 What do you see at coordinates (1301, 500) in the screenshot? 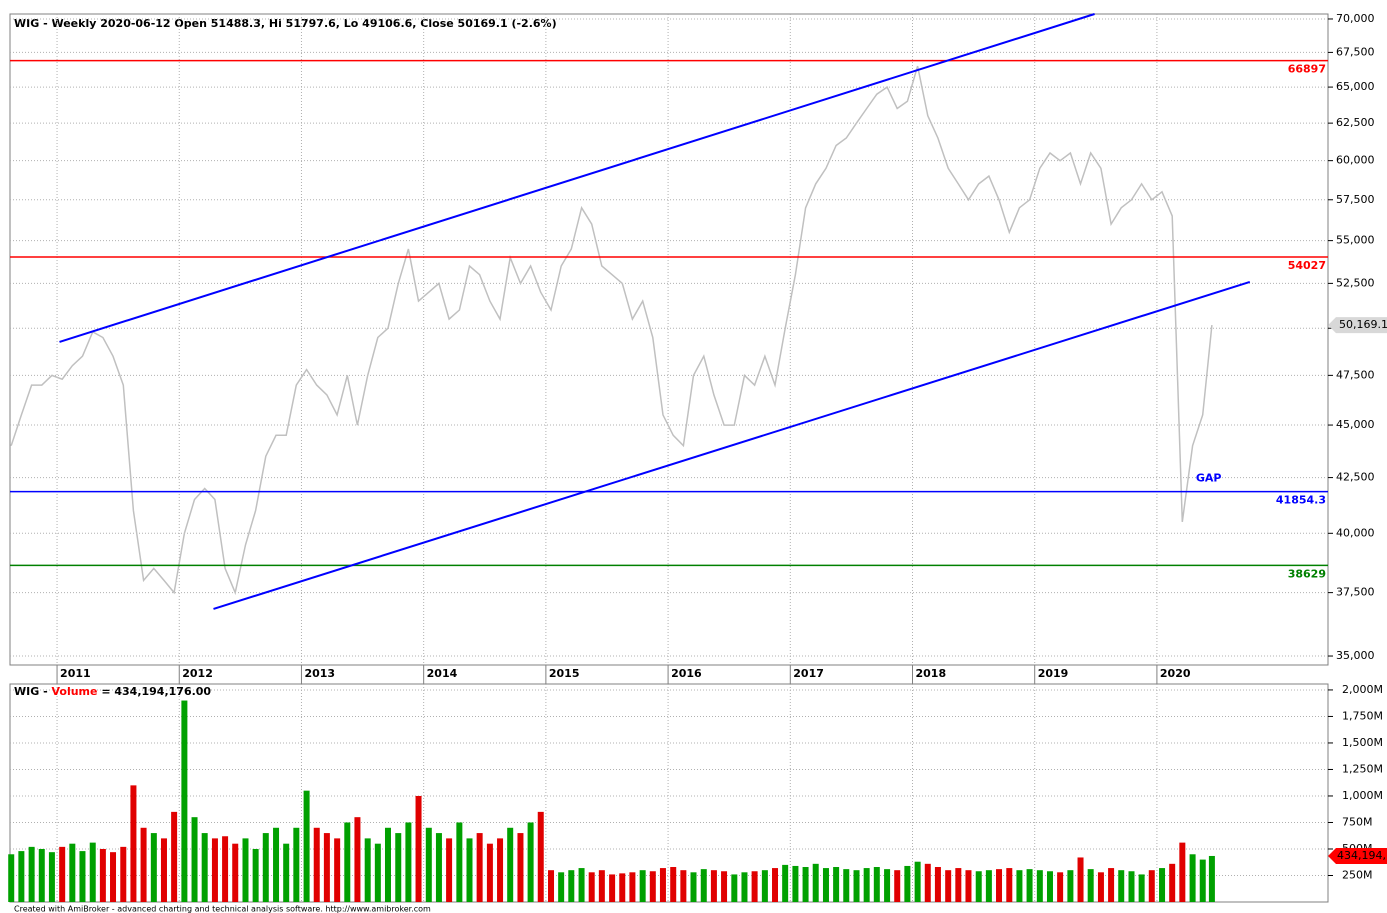
I see `level-label: 41854.3` at bounding box center [1301, 500].